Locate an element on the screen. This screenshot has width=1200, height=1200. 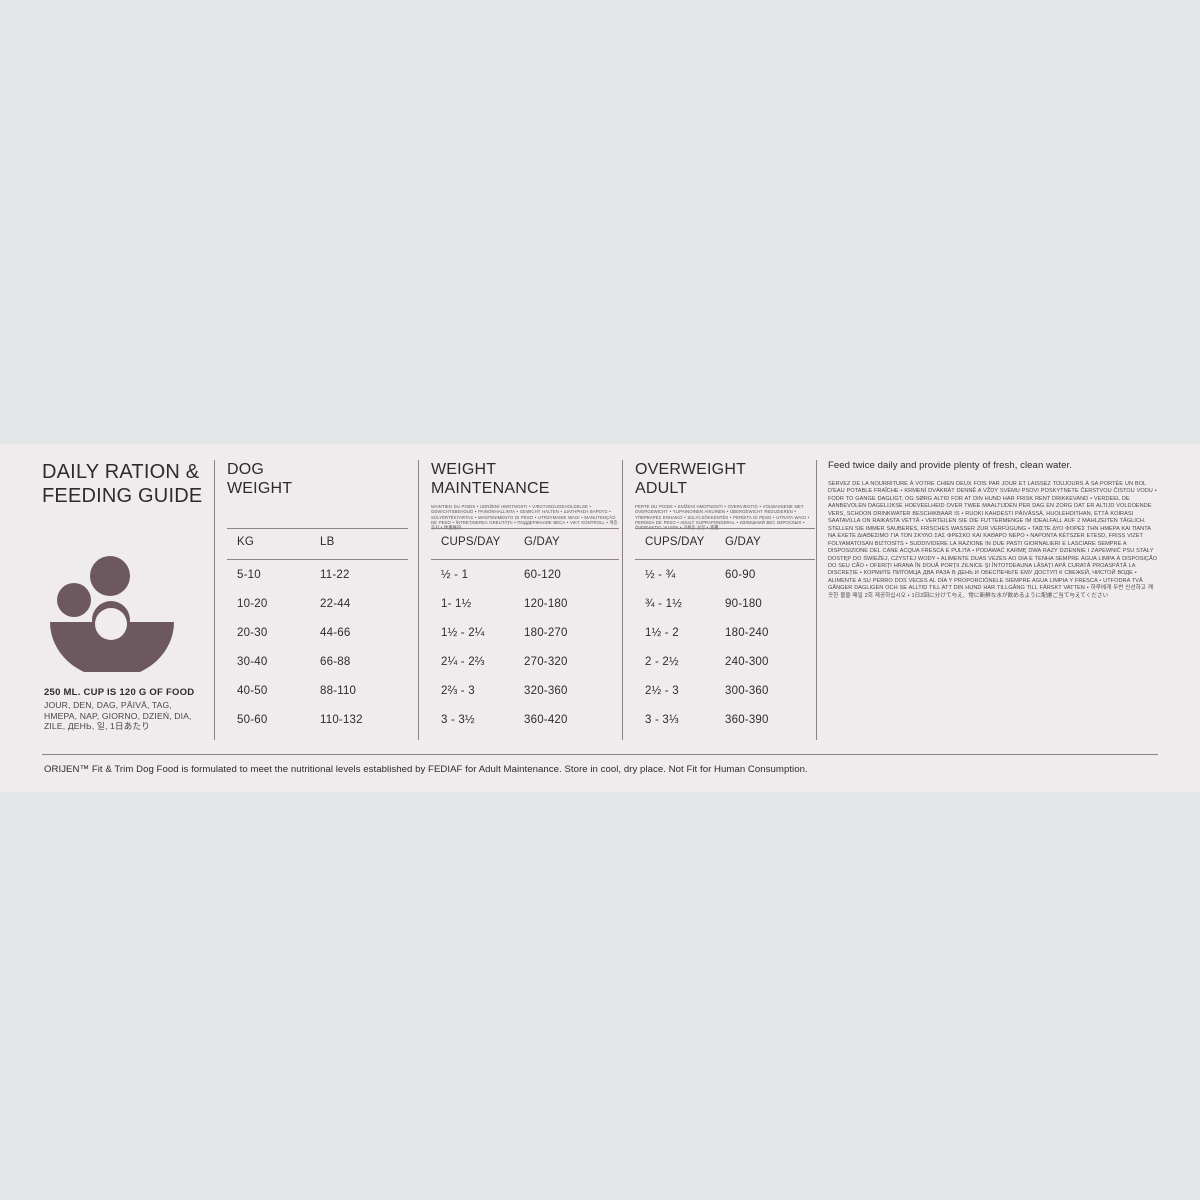
overweight-adult-grams-3: 180-240 is located at coordinates (747, 633).